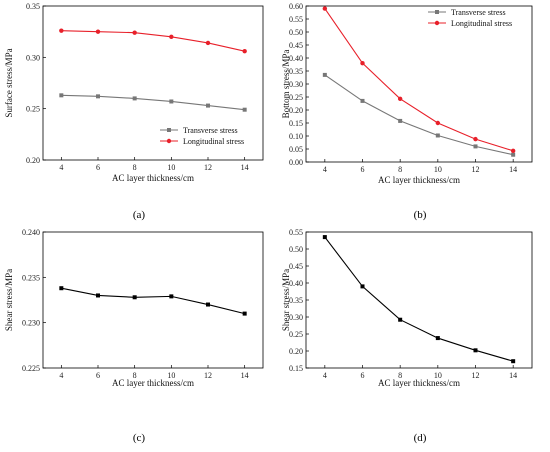 The width and height of the screenshot is (550, 452). I want to click on y-tick-label: 0.50, so click(296, 32).